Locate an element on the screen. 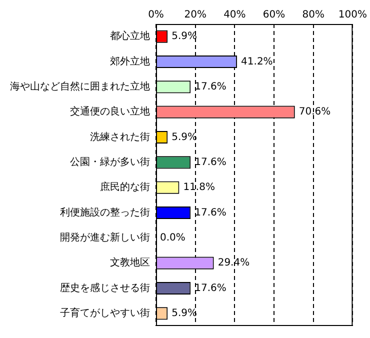 Image resolution: width=370 pixels, height=338 pixels. y-tick-label: 洗練された街 is located at coordinates (120, 136).